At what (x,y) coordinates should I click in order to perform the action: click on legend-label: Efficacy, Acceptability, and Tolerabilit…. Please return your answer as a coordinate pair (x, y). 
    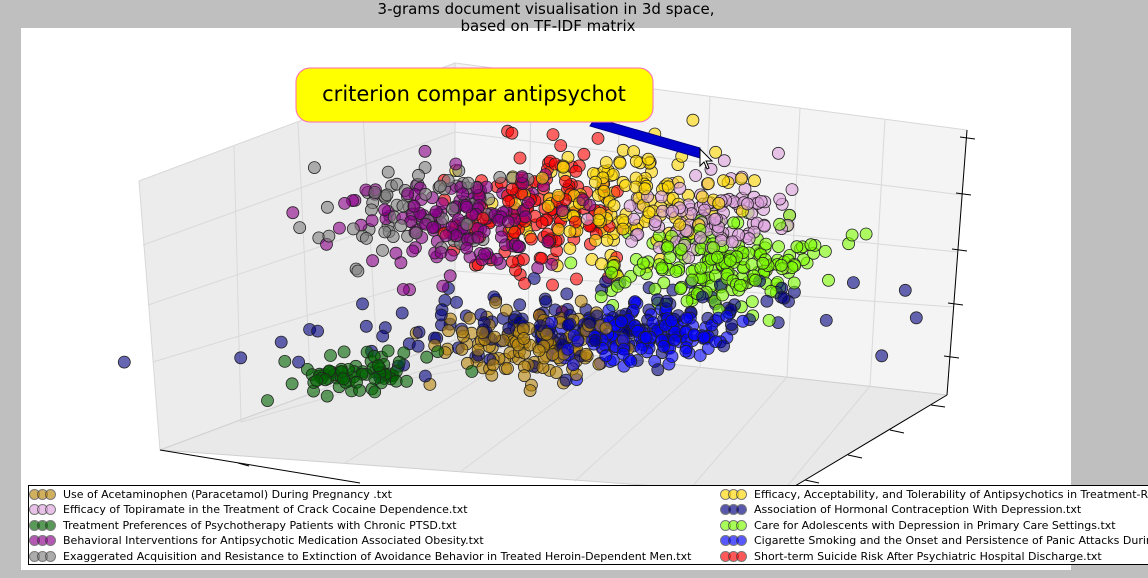
    Looking at the image, I should click on (951, 494).